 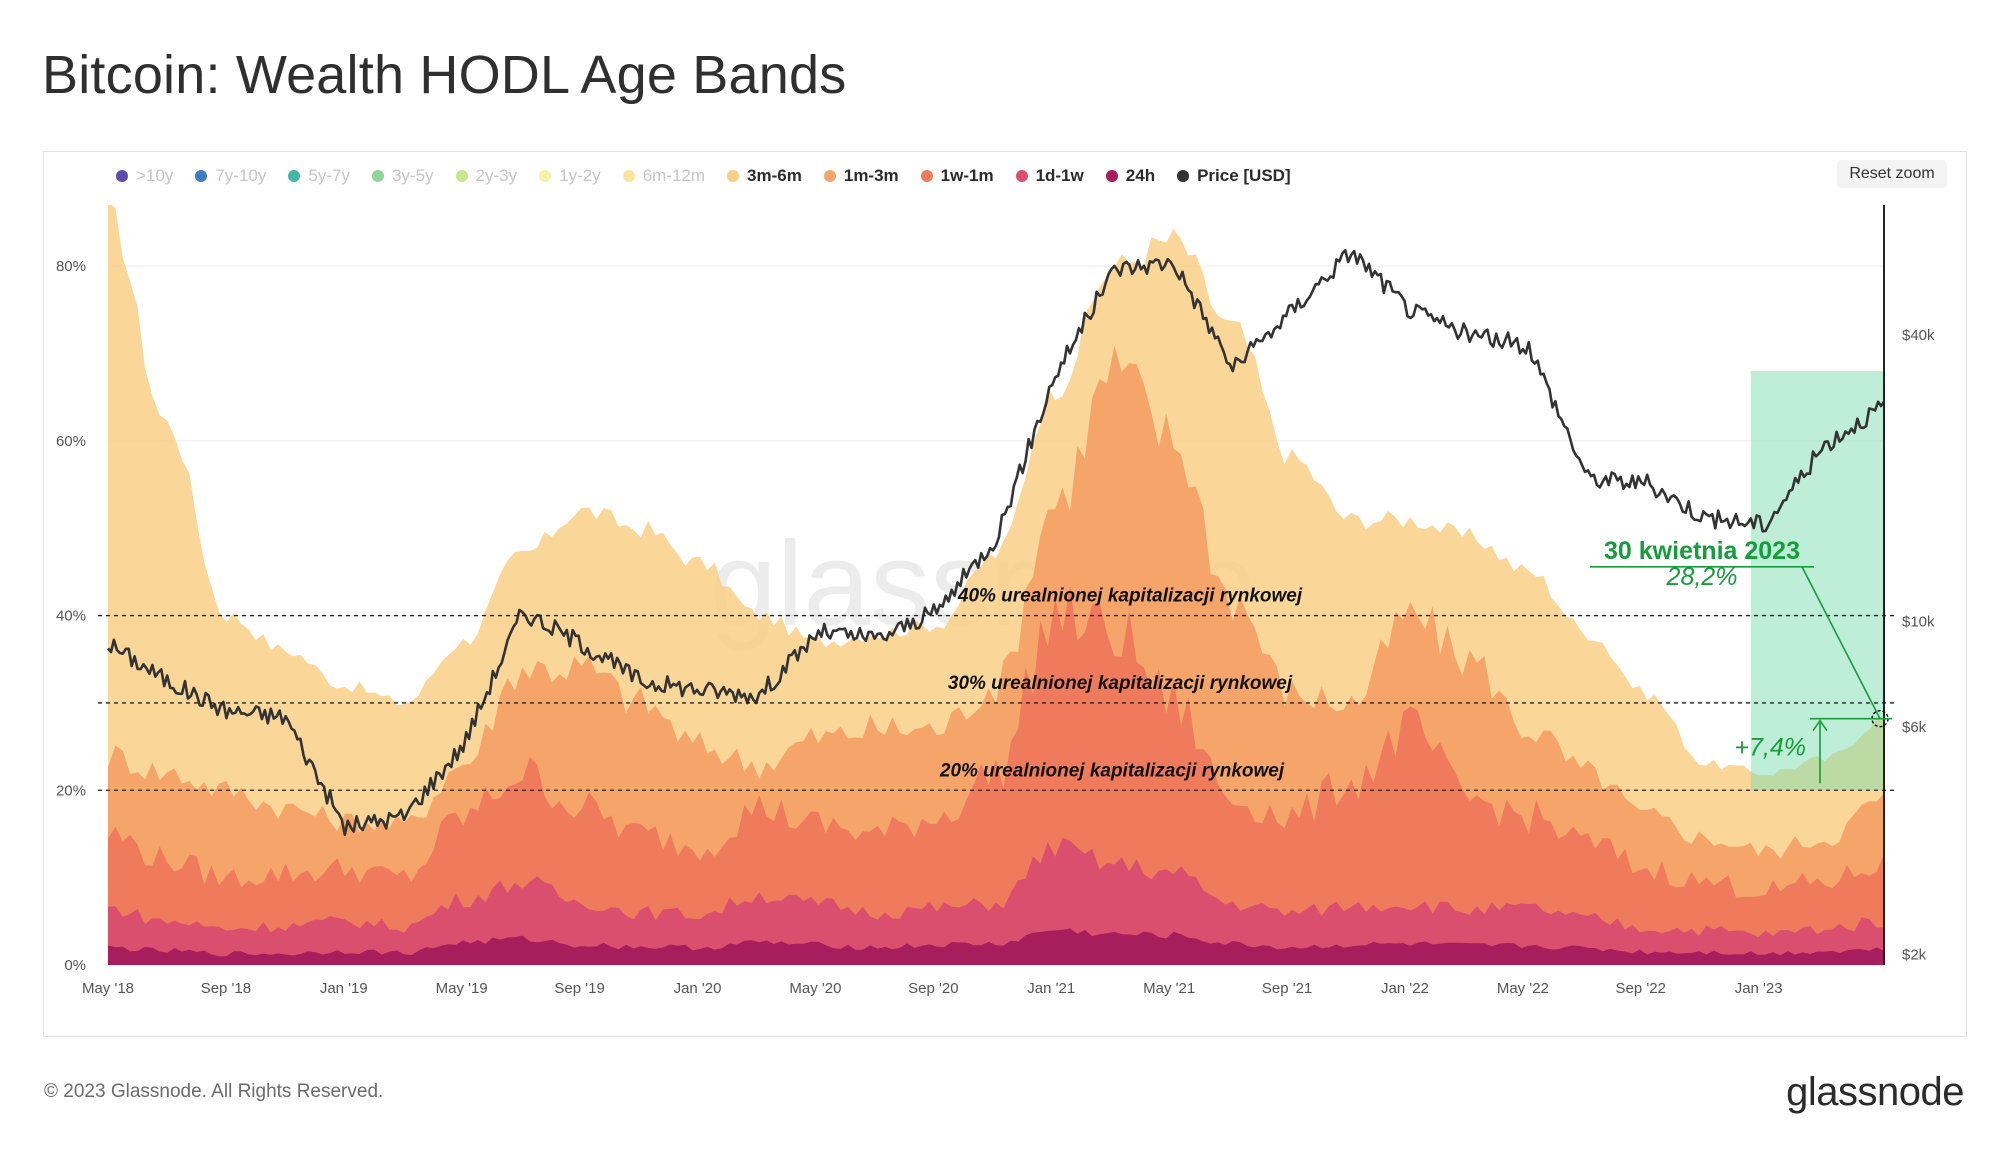 I want to click on arrow-head-icon, so click(x=1820, y=725).